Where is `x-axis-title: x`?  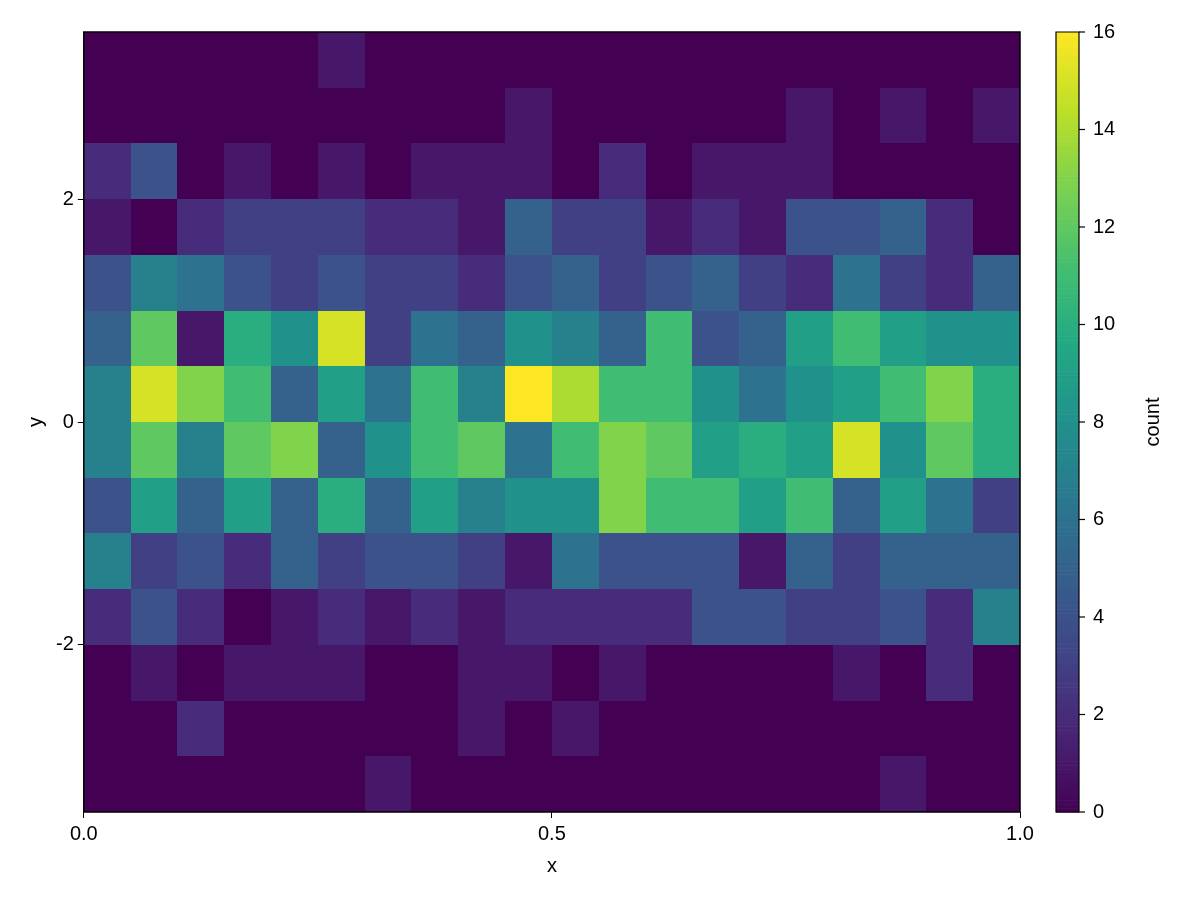 x-axis-title: x is located at coordinates (551, 864).